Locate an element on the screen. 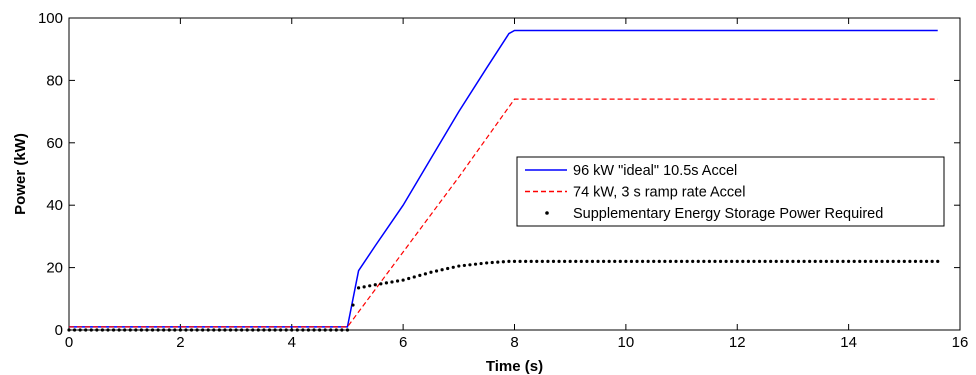 This screenshot has width=976, height=375. y-tick-label: 100 is located at coordinates (50, 18).